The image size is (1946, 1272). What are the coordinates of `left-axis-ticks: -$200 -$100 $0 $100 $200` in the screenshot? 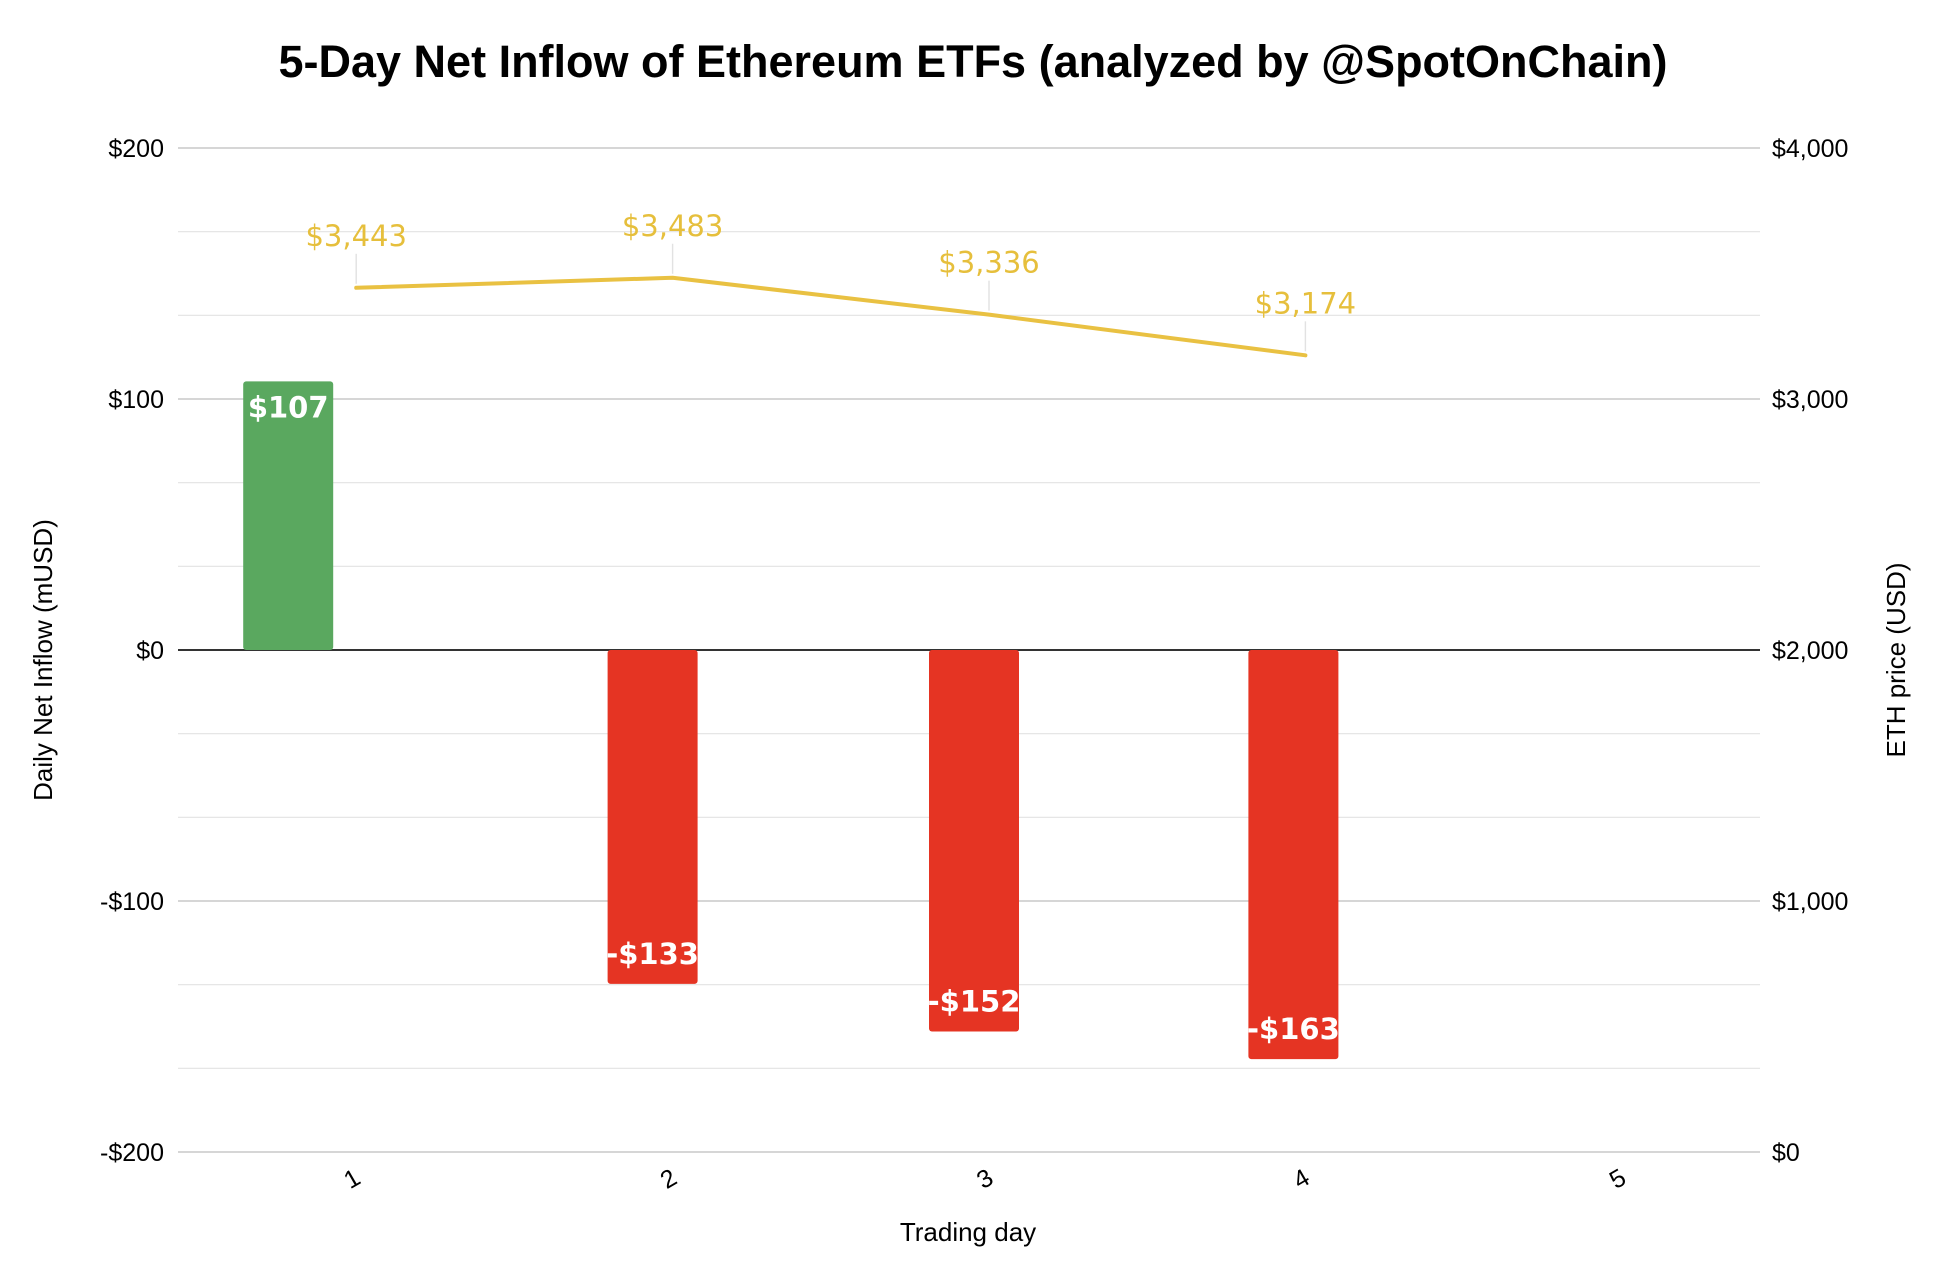 It's located at (132, 651).